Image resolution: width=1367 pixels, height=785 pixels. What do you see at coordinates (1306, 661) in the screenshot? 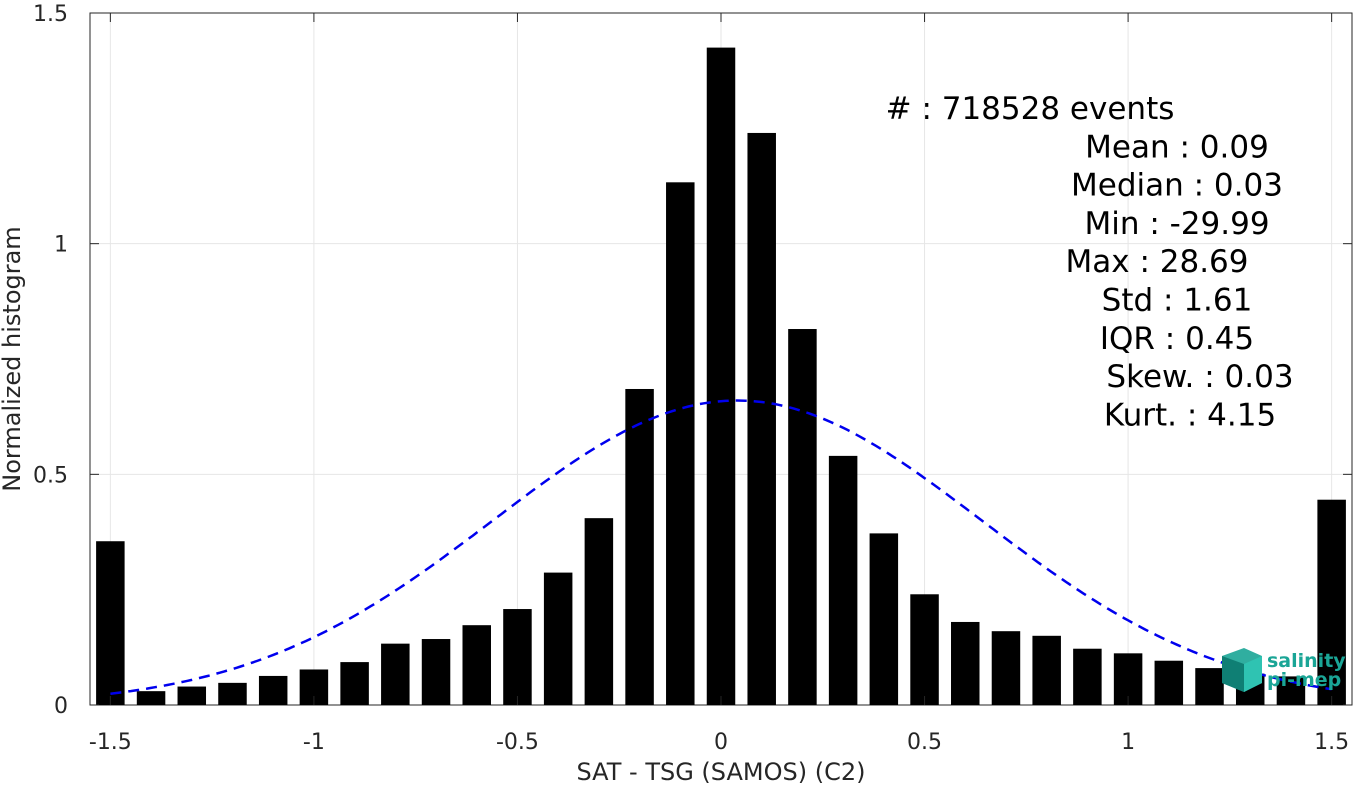
I see `logo-line-1: salinity` at bounding box center [1306, 661].